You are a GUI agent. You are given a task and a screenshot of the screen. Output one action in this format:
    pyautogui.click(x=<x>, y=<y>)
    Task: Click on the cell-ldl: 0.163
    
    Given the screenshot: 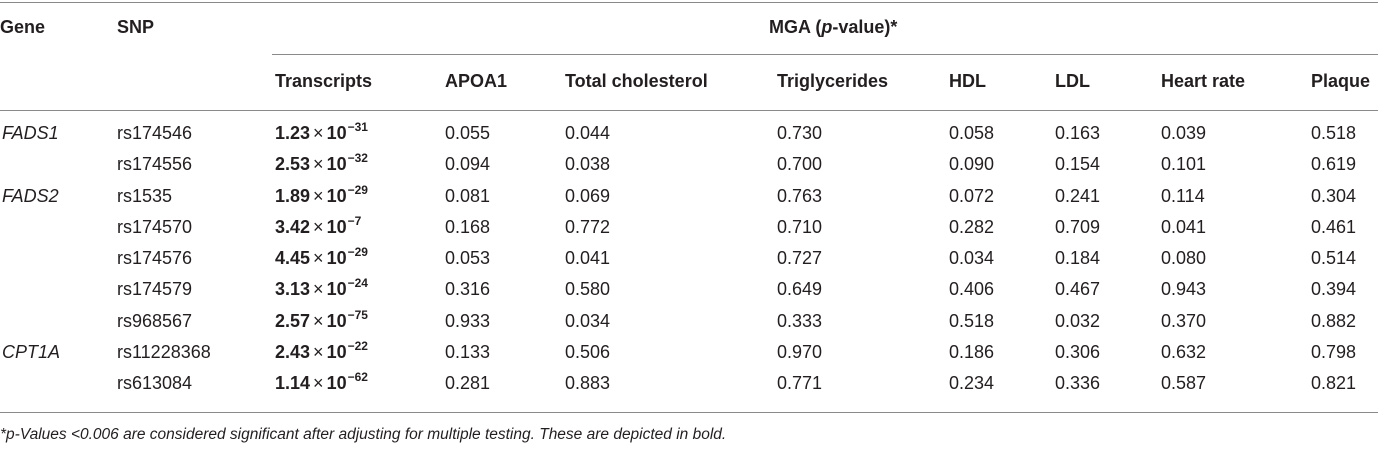 What is the action you would take?
    pyautogui.click(x=1078, y=133)
    